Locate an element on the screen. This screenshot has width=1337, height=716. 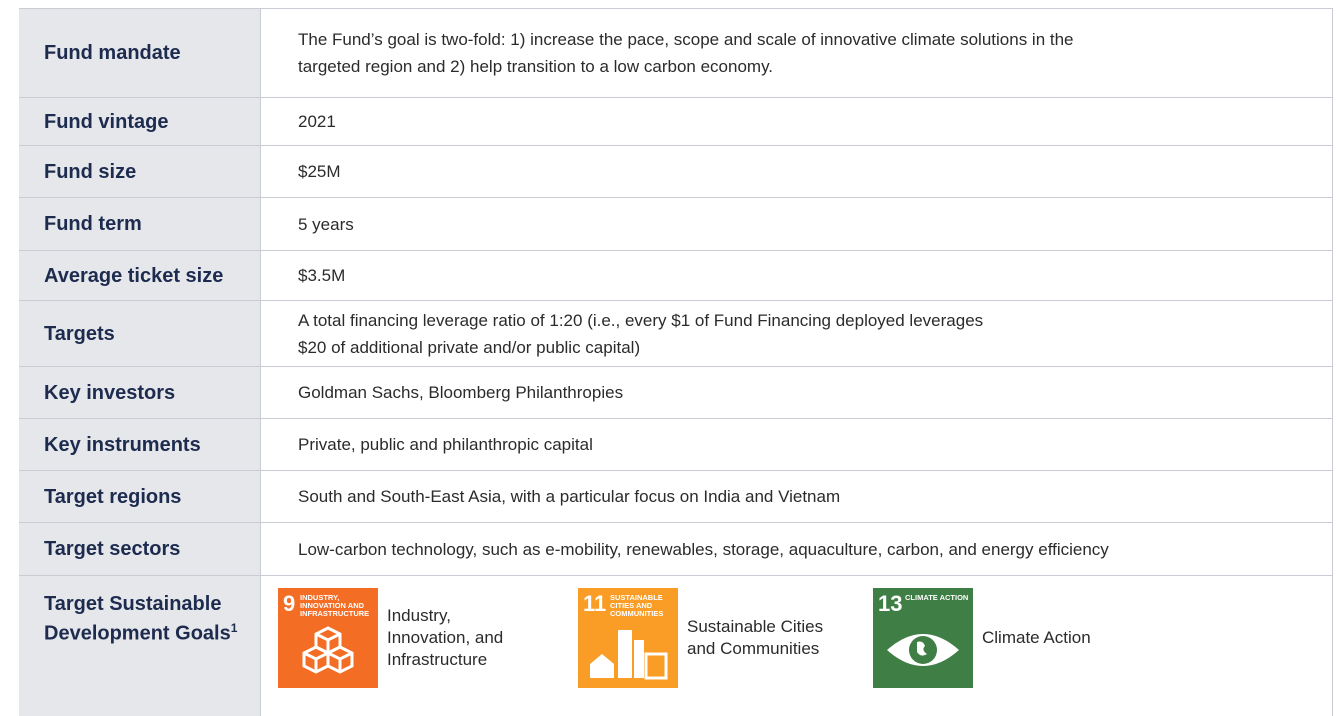
sdg-icon: 11 SUSTAINABLE CITIES AND COMMUNITIES is located at coordinates (628, 638).